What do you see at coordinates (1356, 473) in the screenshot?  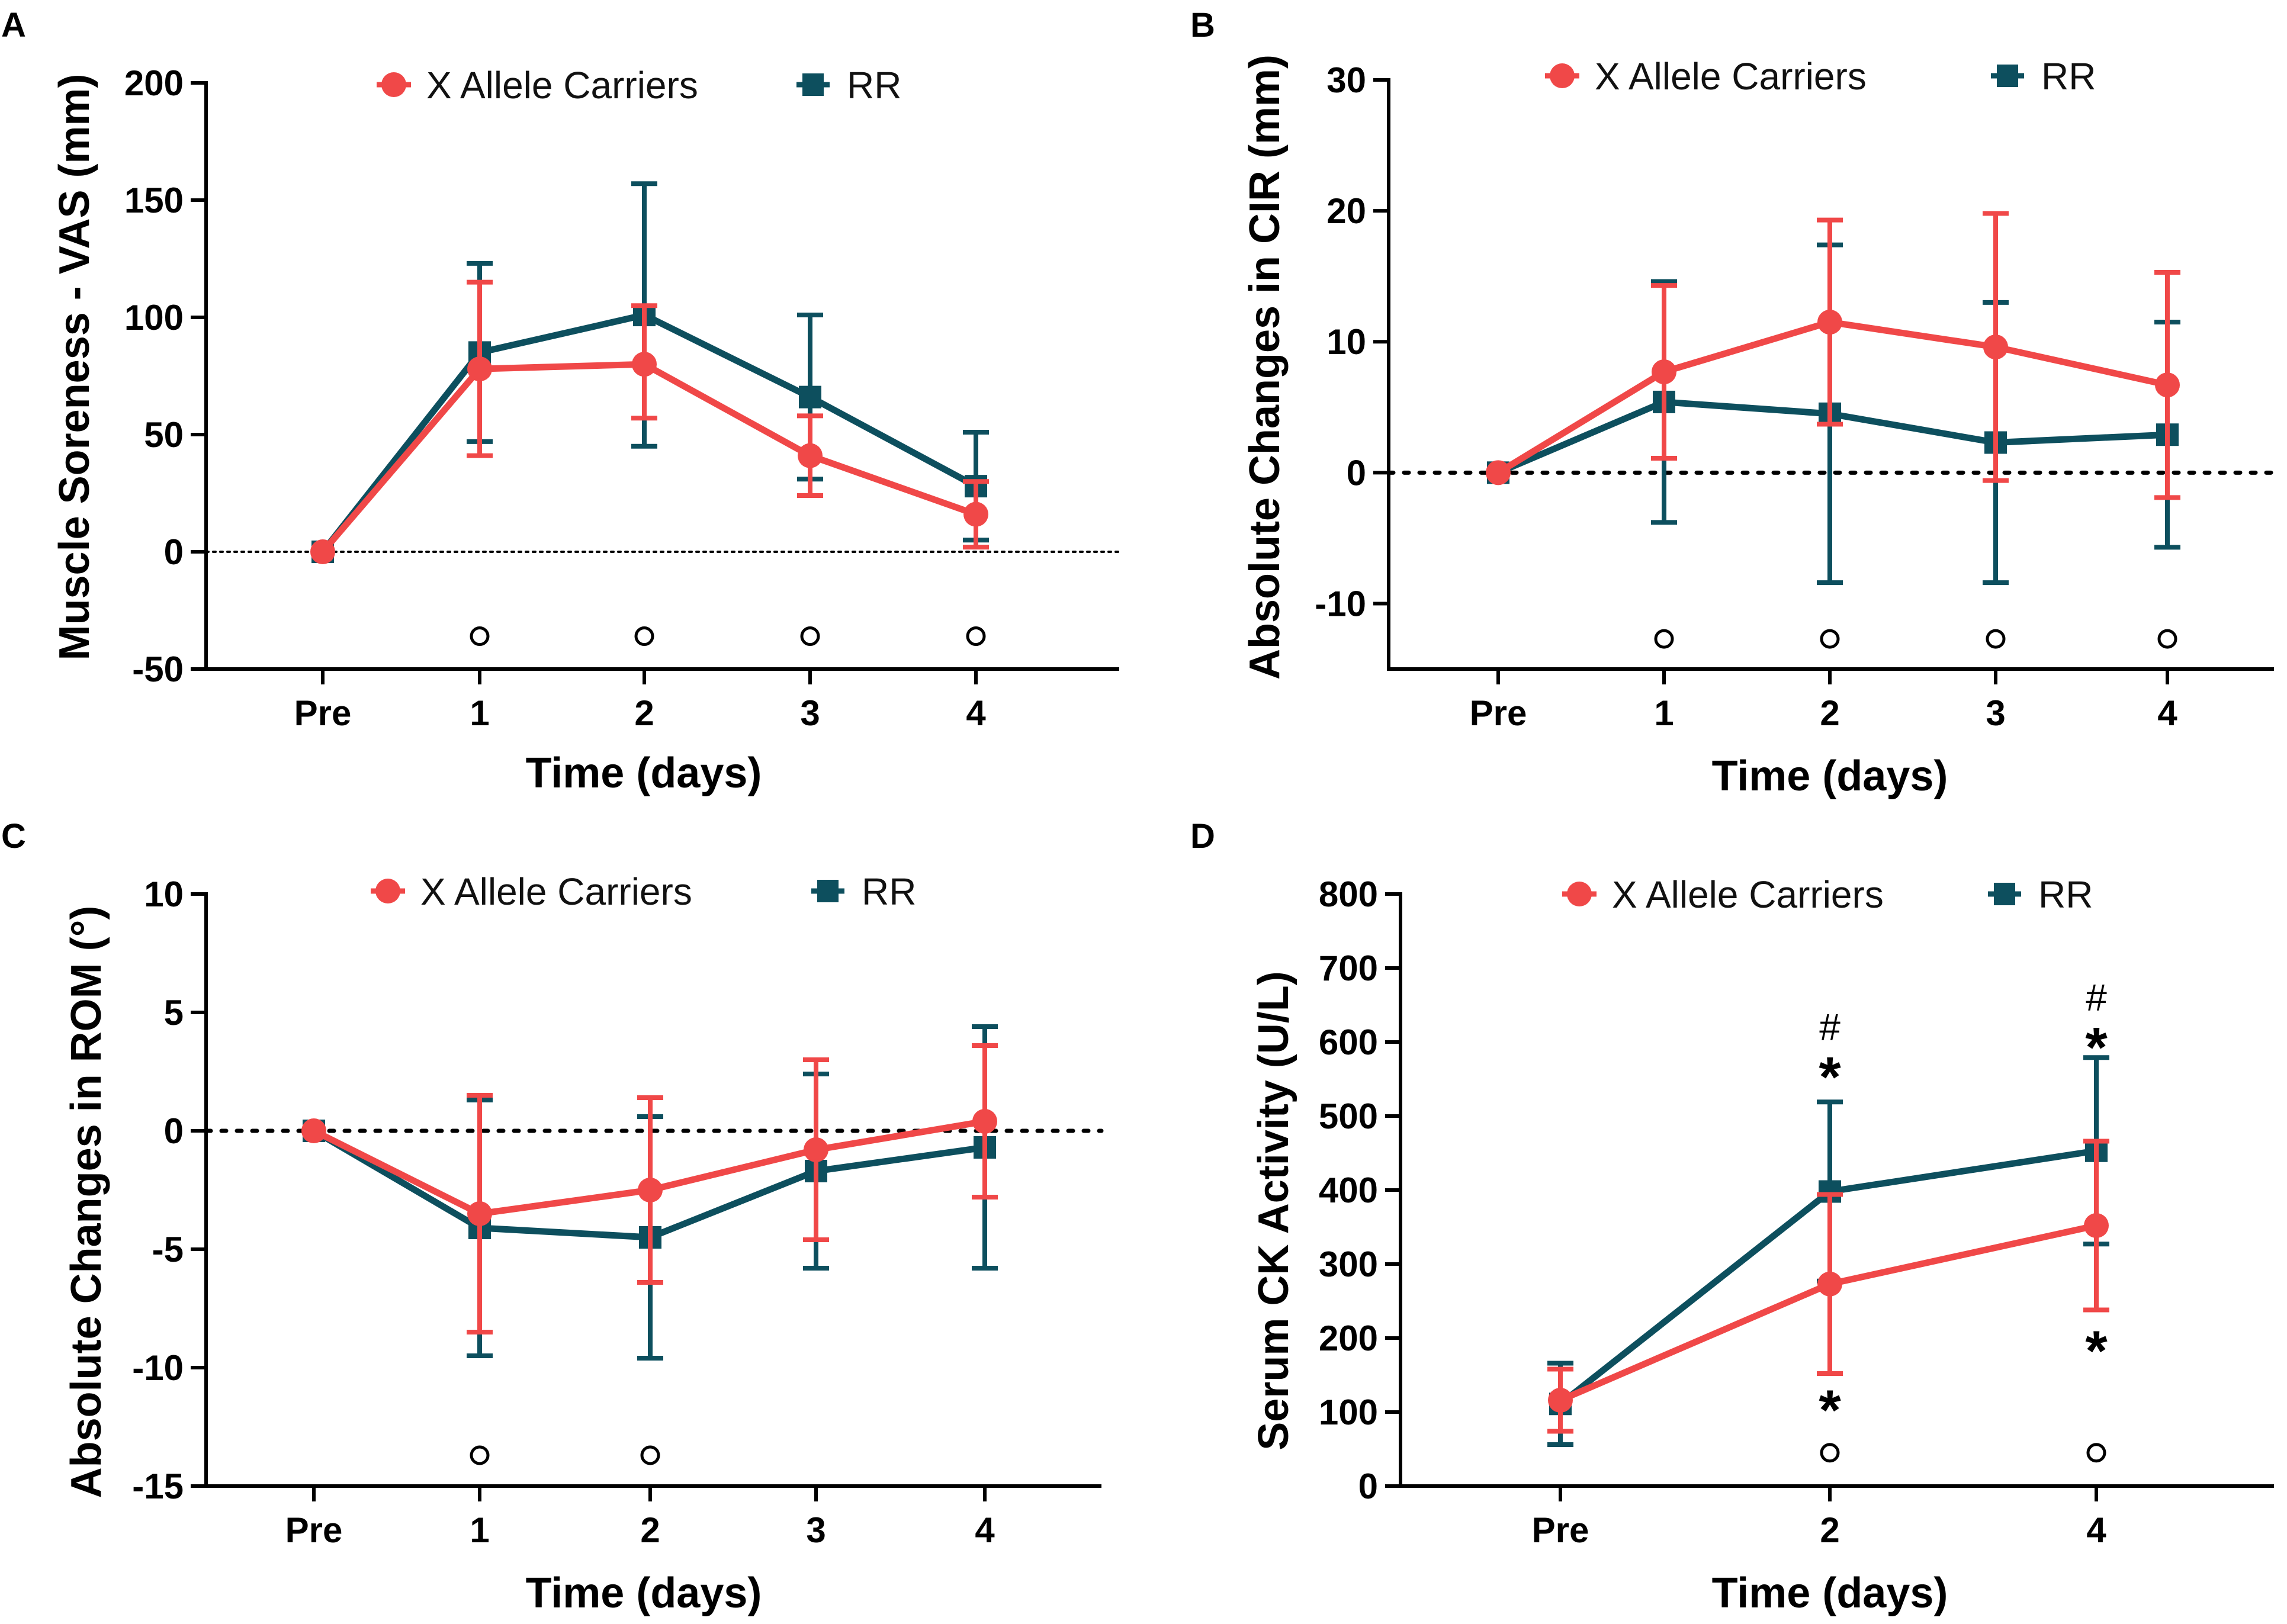 I see `panel-b-y-tick-label: 0` at bounding box center [1356, 473].